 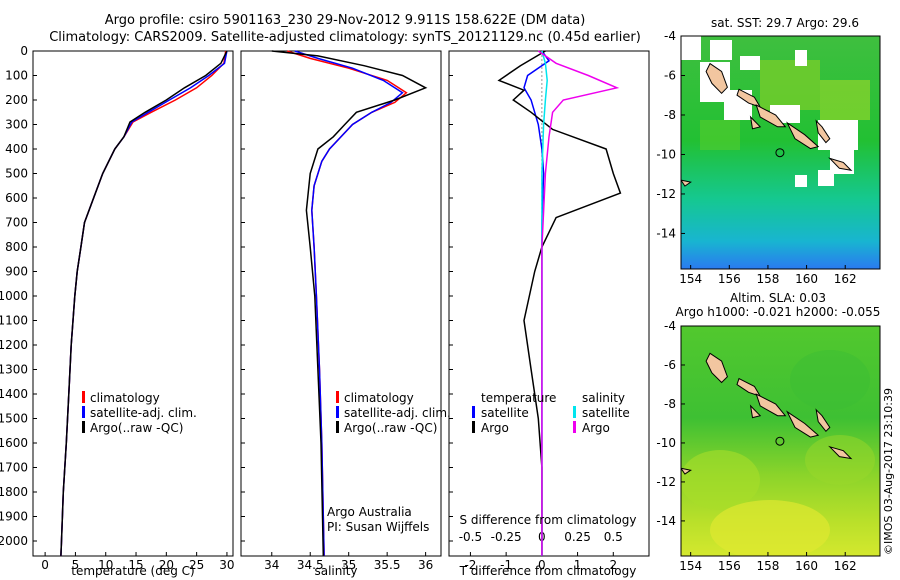 What do you see at coordinates (14, 370) in the screenshot?
I see `ytick-label: 1300` at bounding box center [14, 370].